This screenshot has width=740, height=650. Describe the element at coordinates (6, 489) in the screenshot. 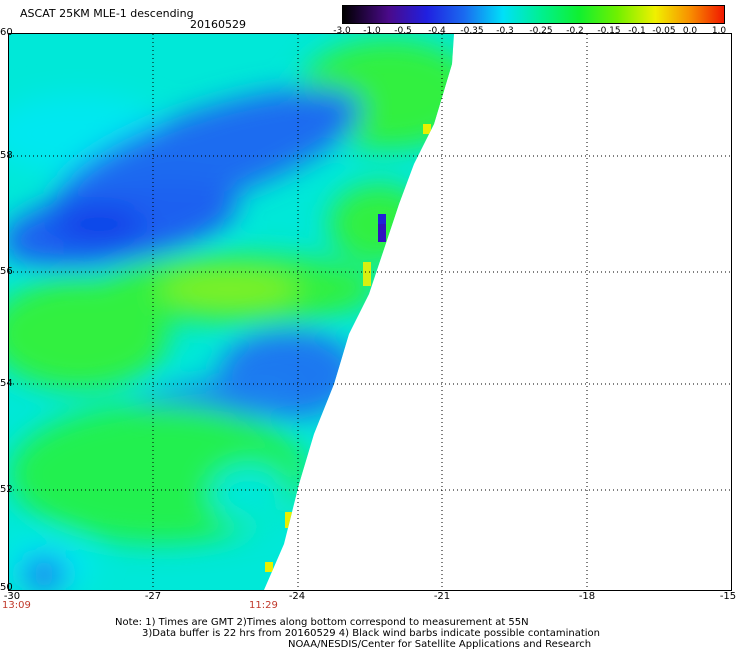

I see `lat-label: 52` at that location.